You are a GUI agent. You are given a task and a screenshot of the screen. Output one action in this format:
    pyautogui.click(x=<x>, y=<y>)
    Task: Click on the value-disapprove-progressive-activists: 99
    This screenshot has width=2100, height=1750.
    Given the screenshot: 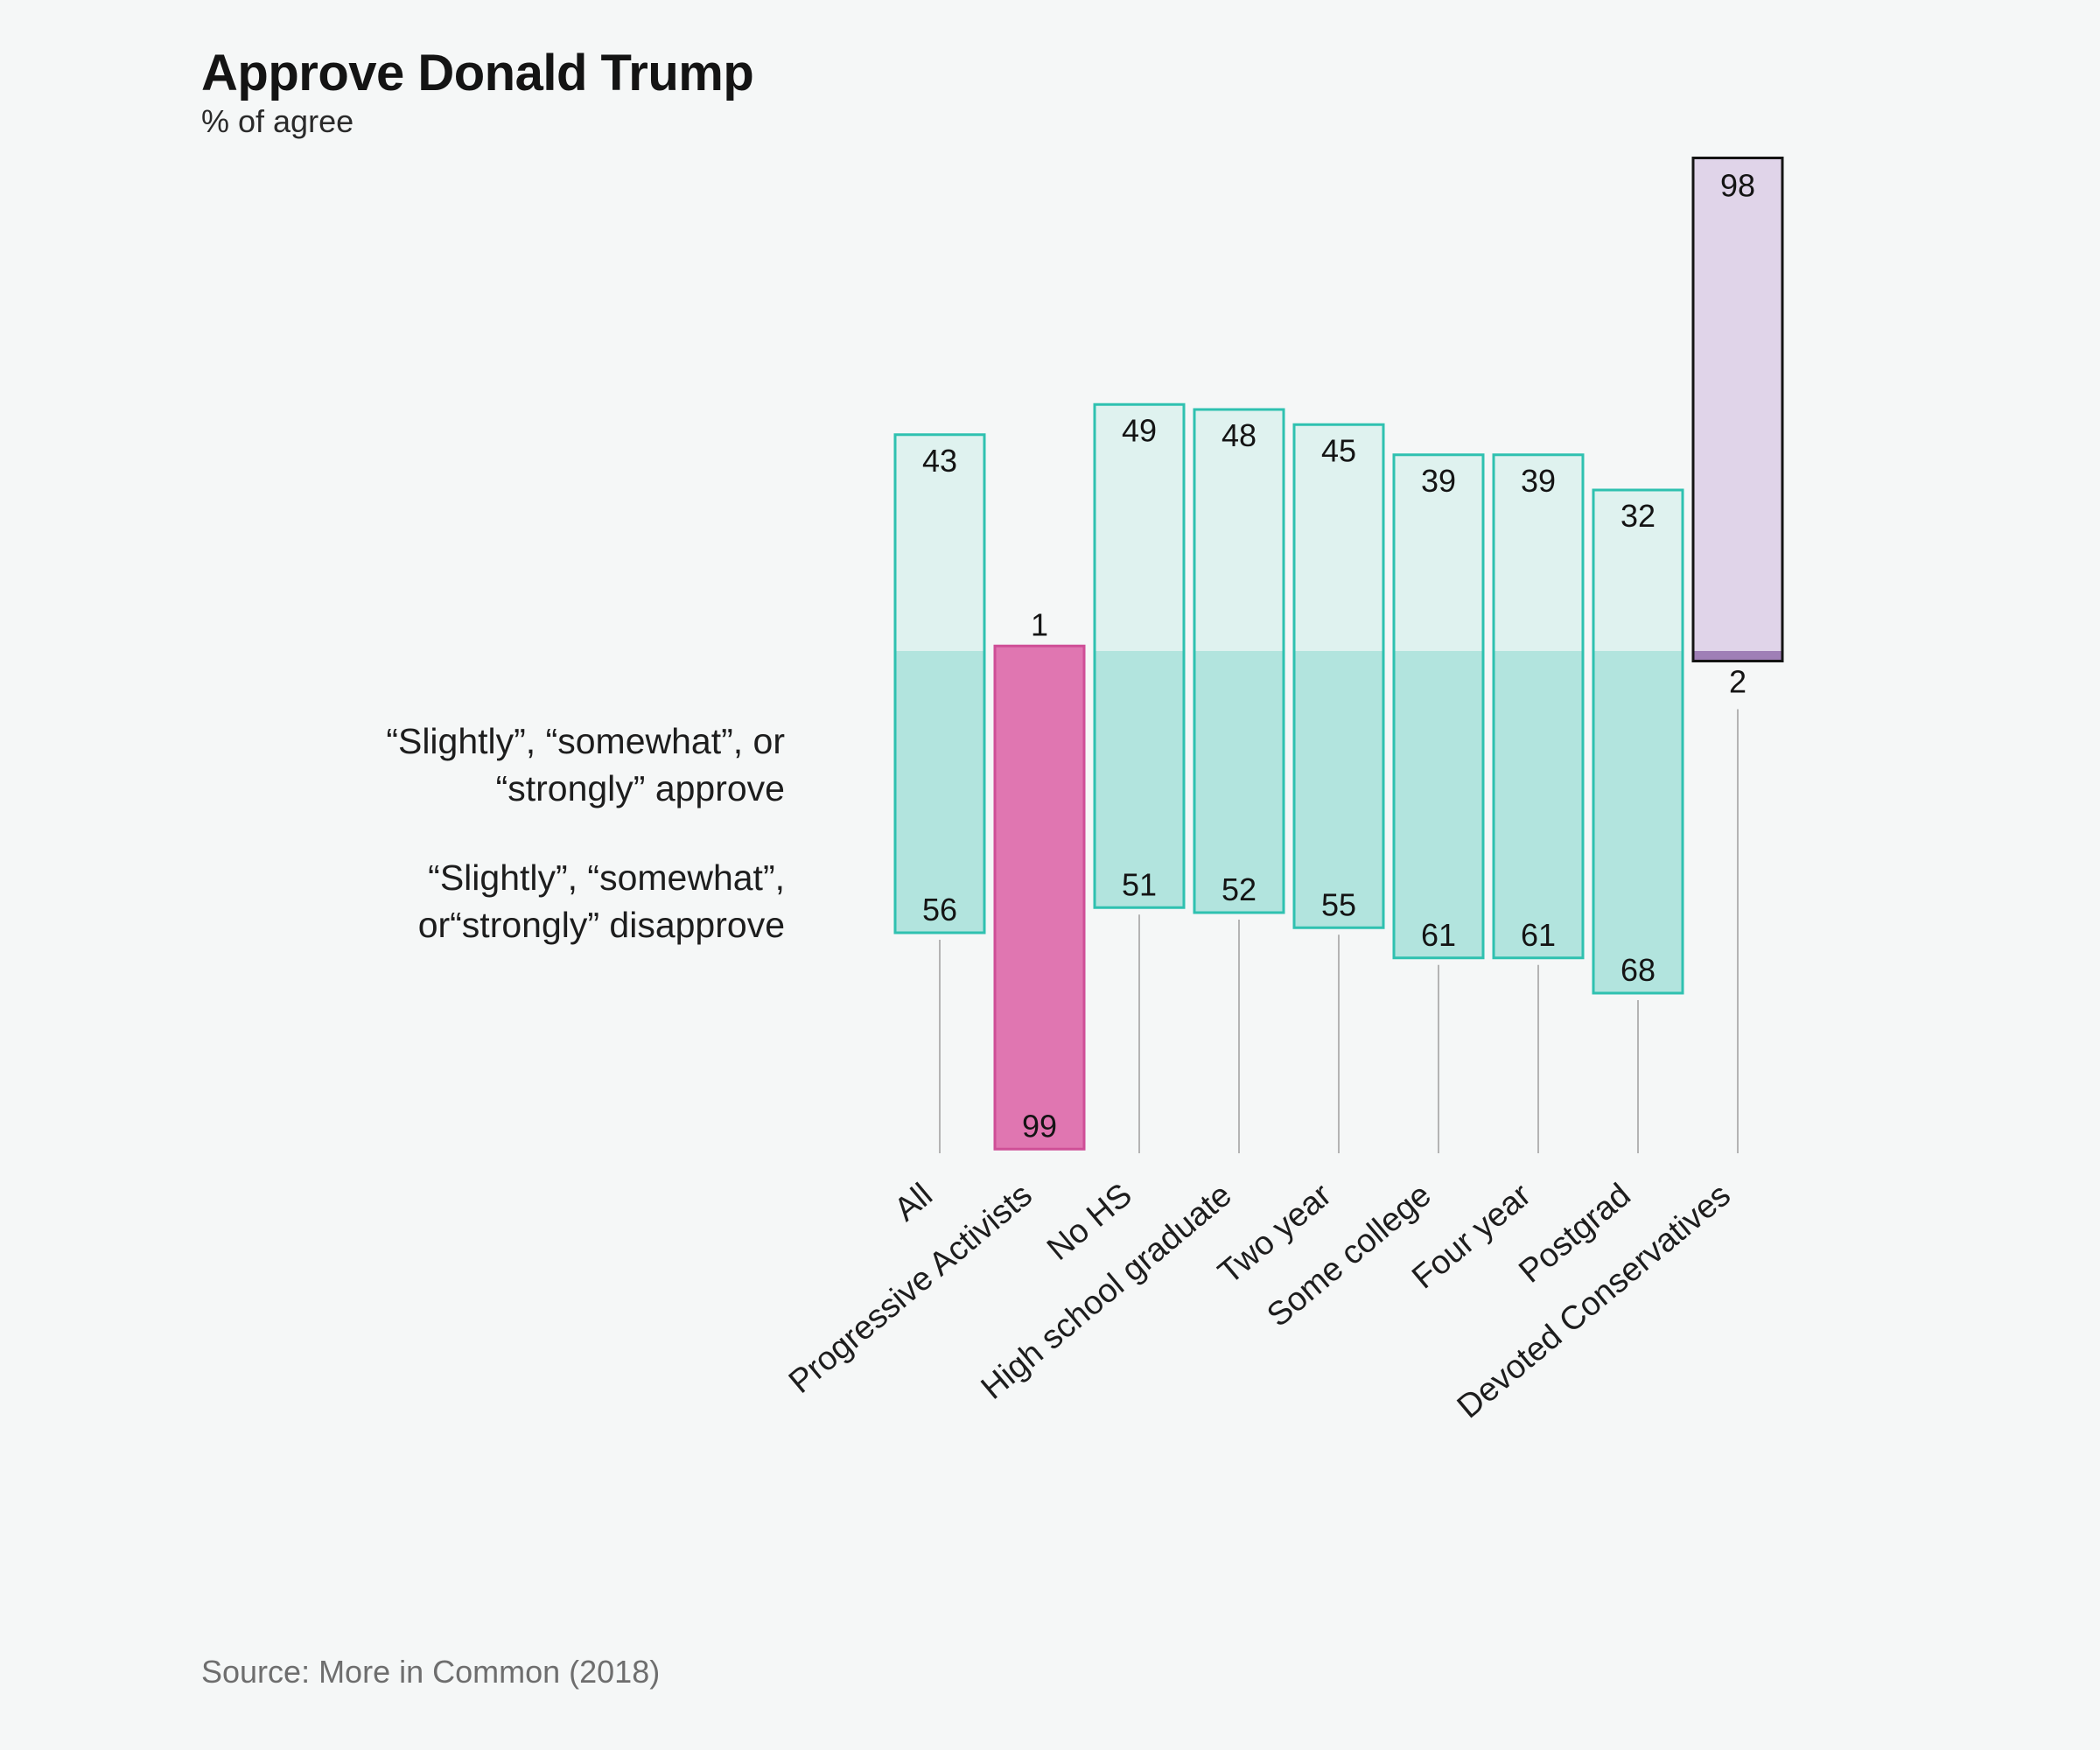 What is the action you would take?
    pyautogui.click(x=1039, y=1126)
    